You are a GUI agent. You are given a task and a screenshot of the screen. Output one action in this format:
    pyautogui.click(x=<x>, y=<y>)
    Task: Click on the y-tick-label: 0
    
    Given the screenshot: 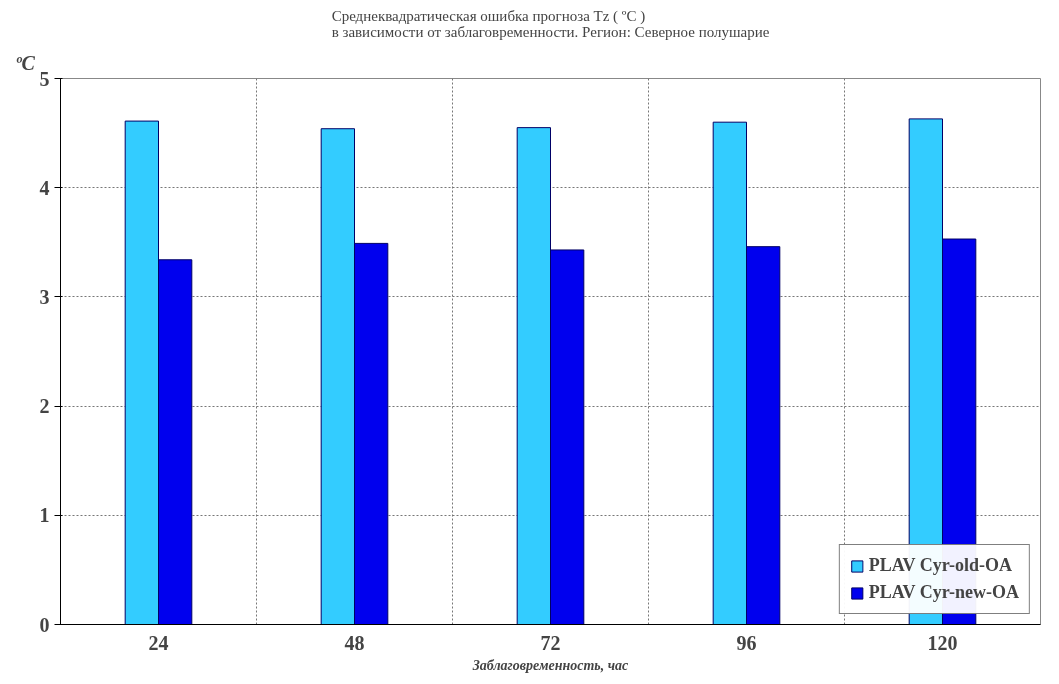 What is the action you would take?
    pyautogui.click(x=44, y=624)
    